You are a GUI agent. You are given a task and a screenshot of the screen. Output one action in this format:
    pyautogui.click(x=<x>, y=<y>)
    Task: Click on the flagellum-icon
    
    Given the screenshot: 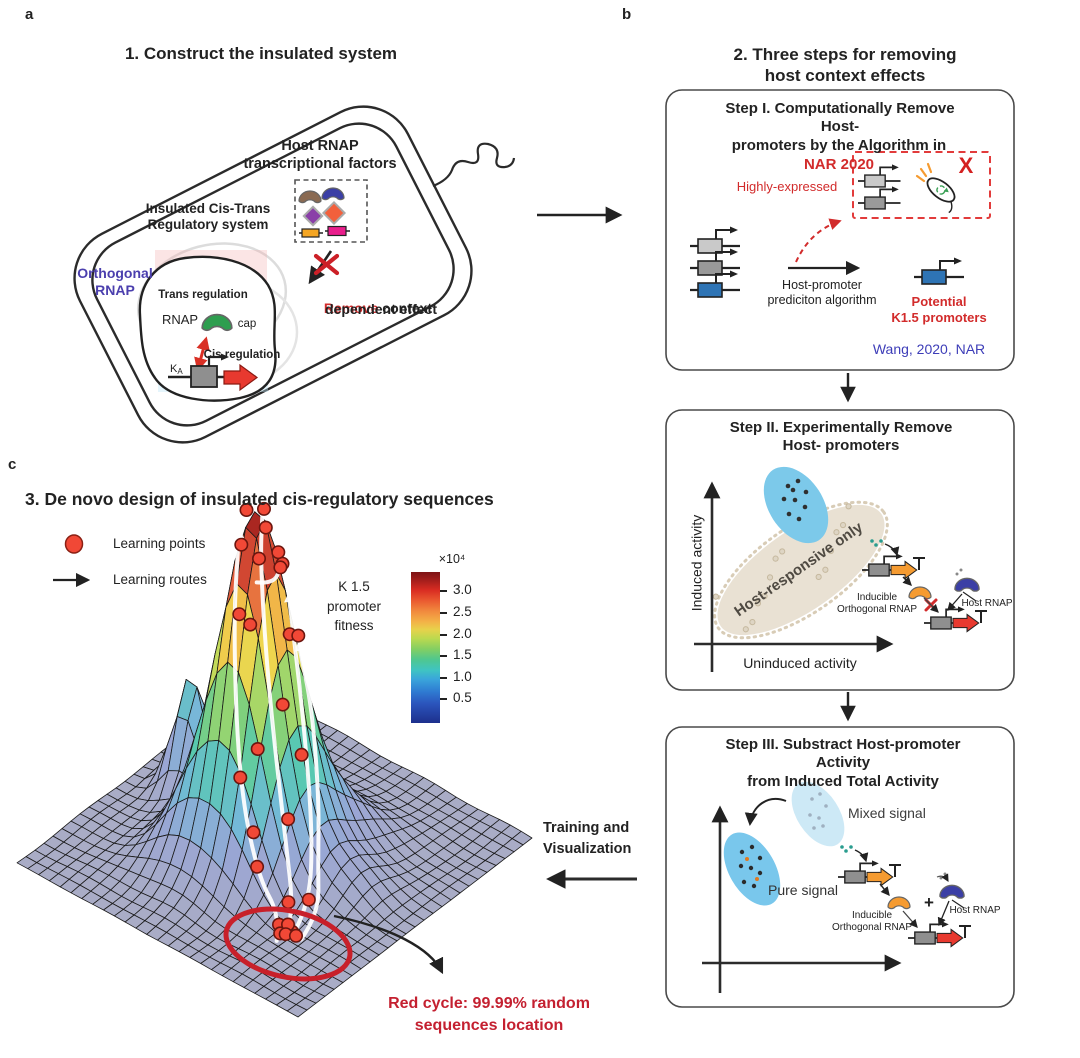 What is the action you would take?
    pyautogui.click(x=474, y=165)
    